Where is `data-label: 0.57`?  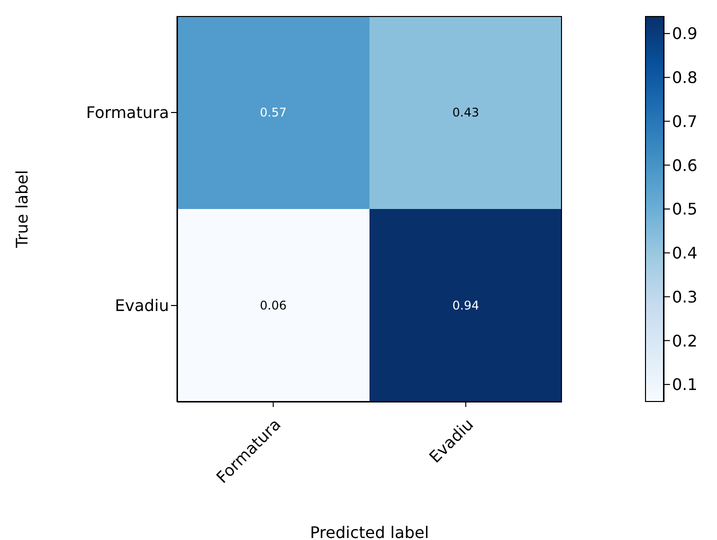
data-label: 0.57 is located at coordinates (273, 113).